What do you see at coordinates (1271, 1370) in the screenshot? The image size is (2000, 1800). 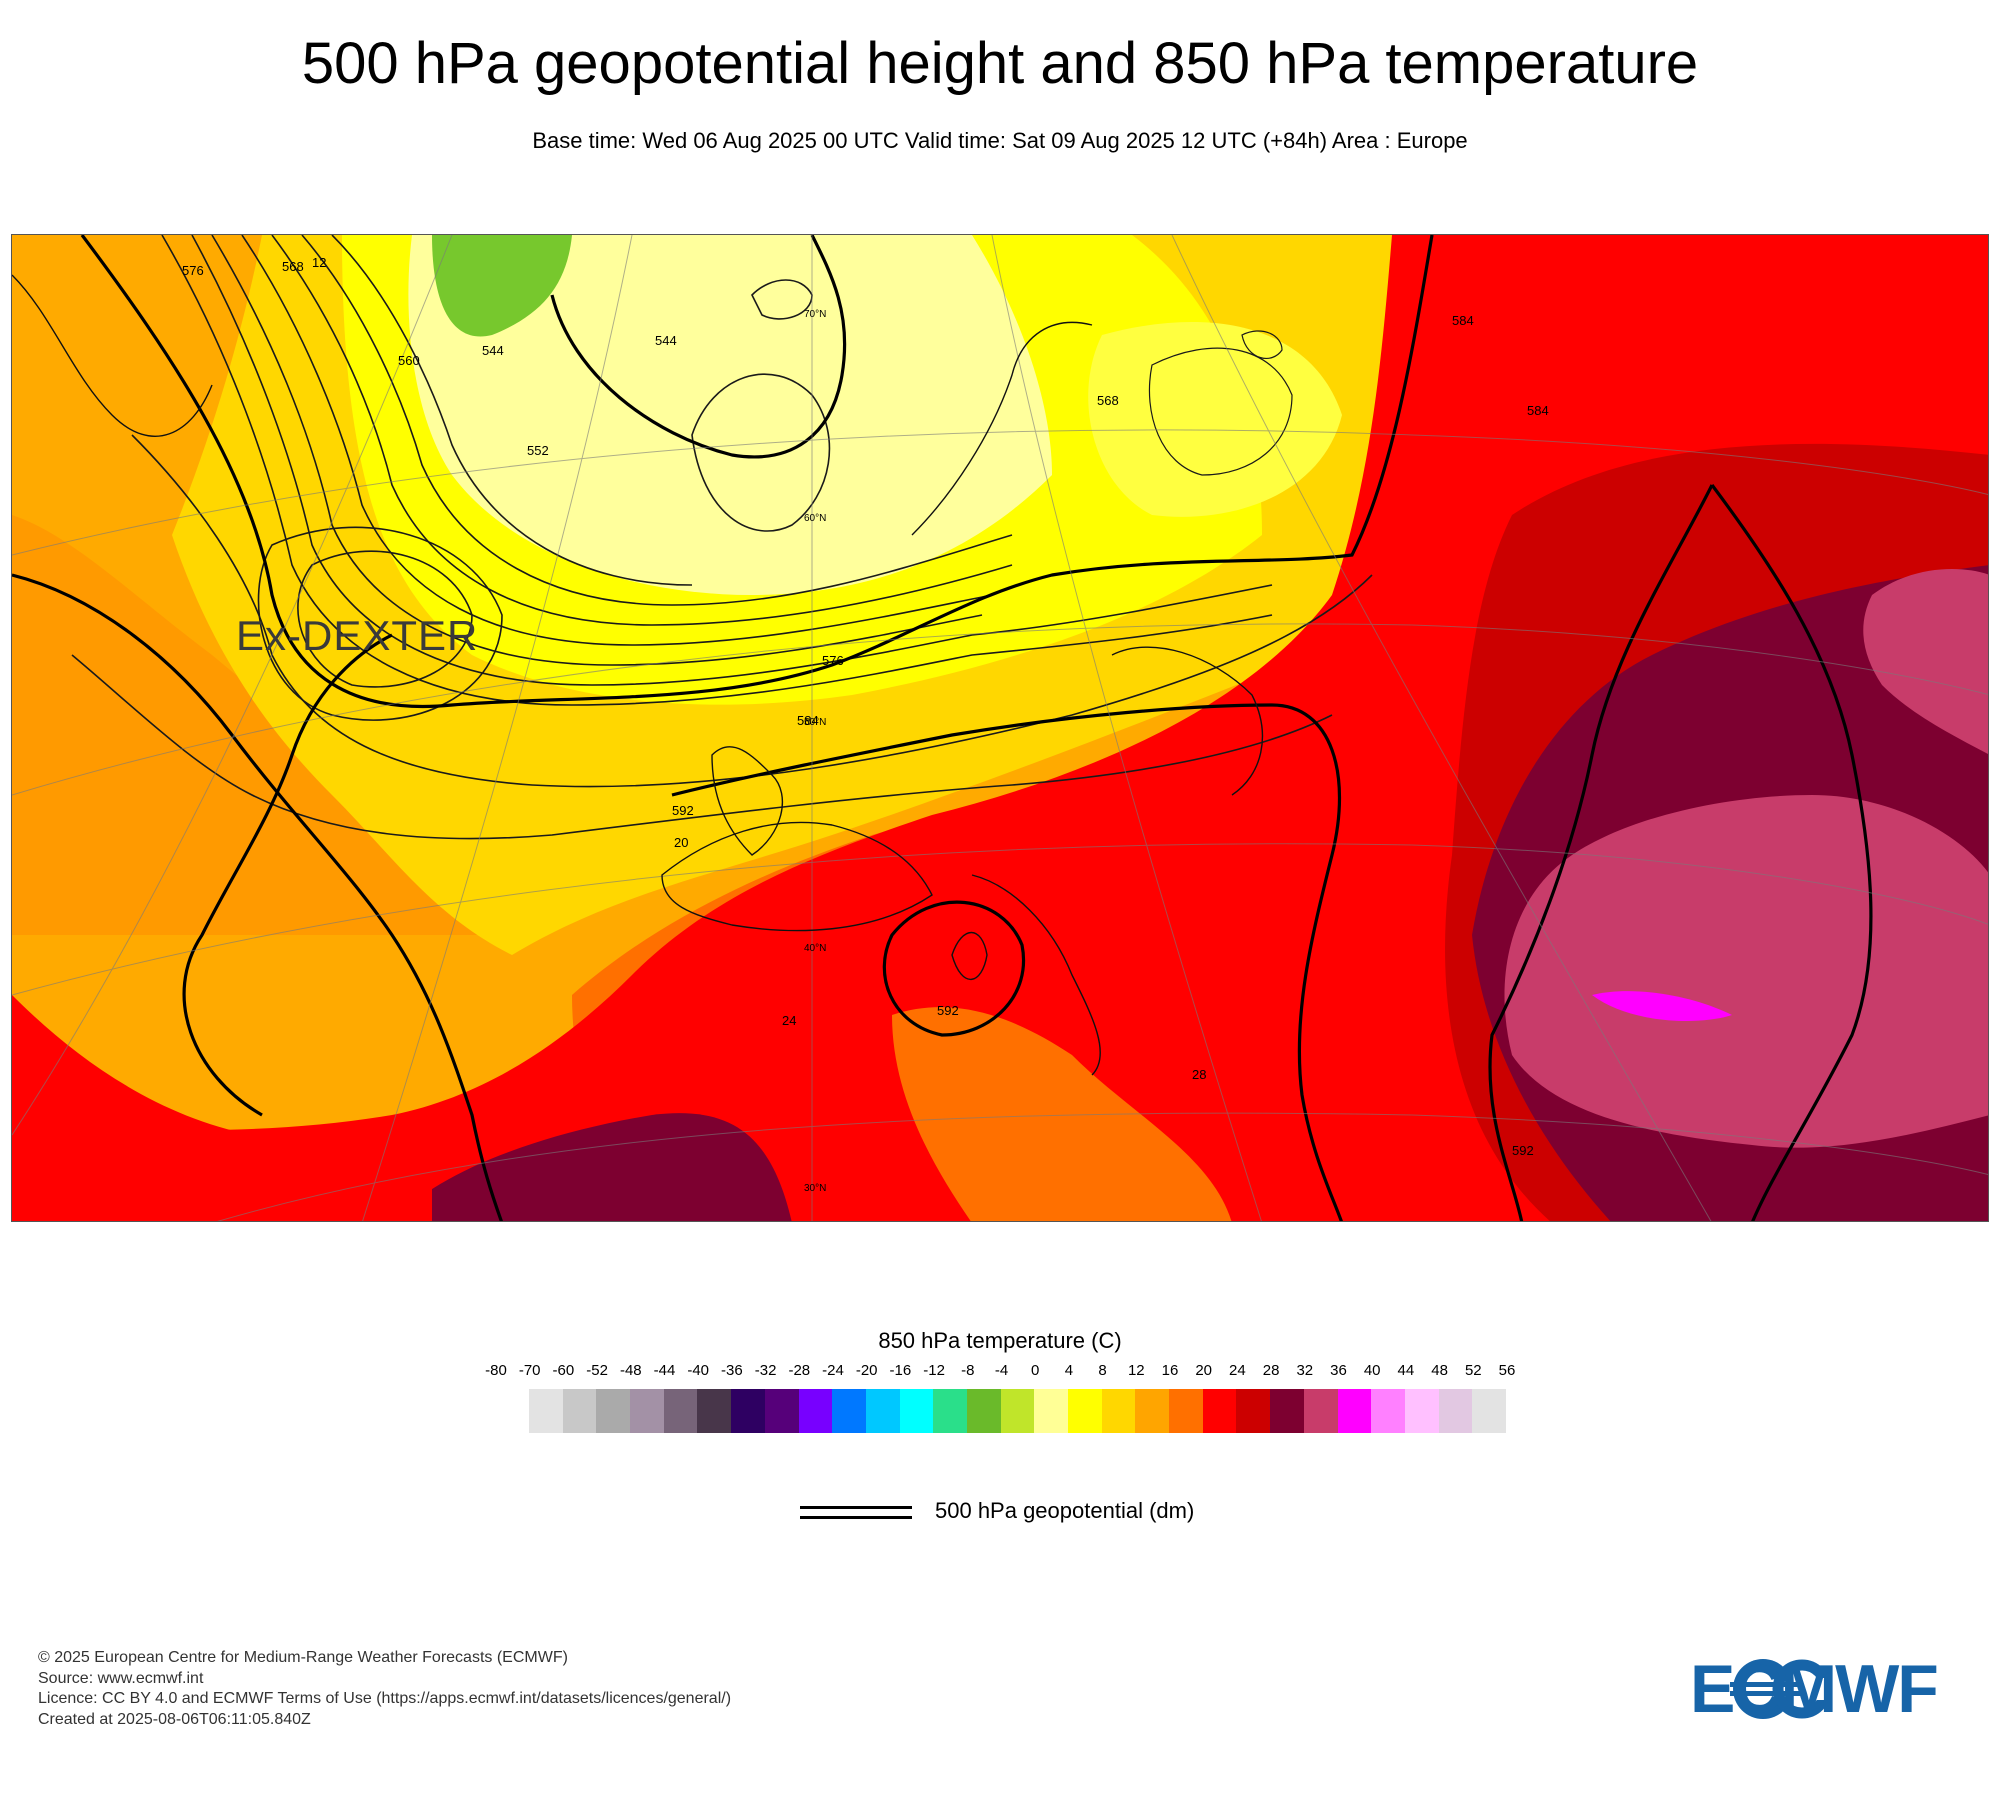 I see `colorbar-tick-label: 28` at bounding box center [1271, 1370].